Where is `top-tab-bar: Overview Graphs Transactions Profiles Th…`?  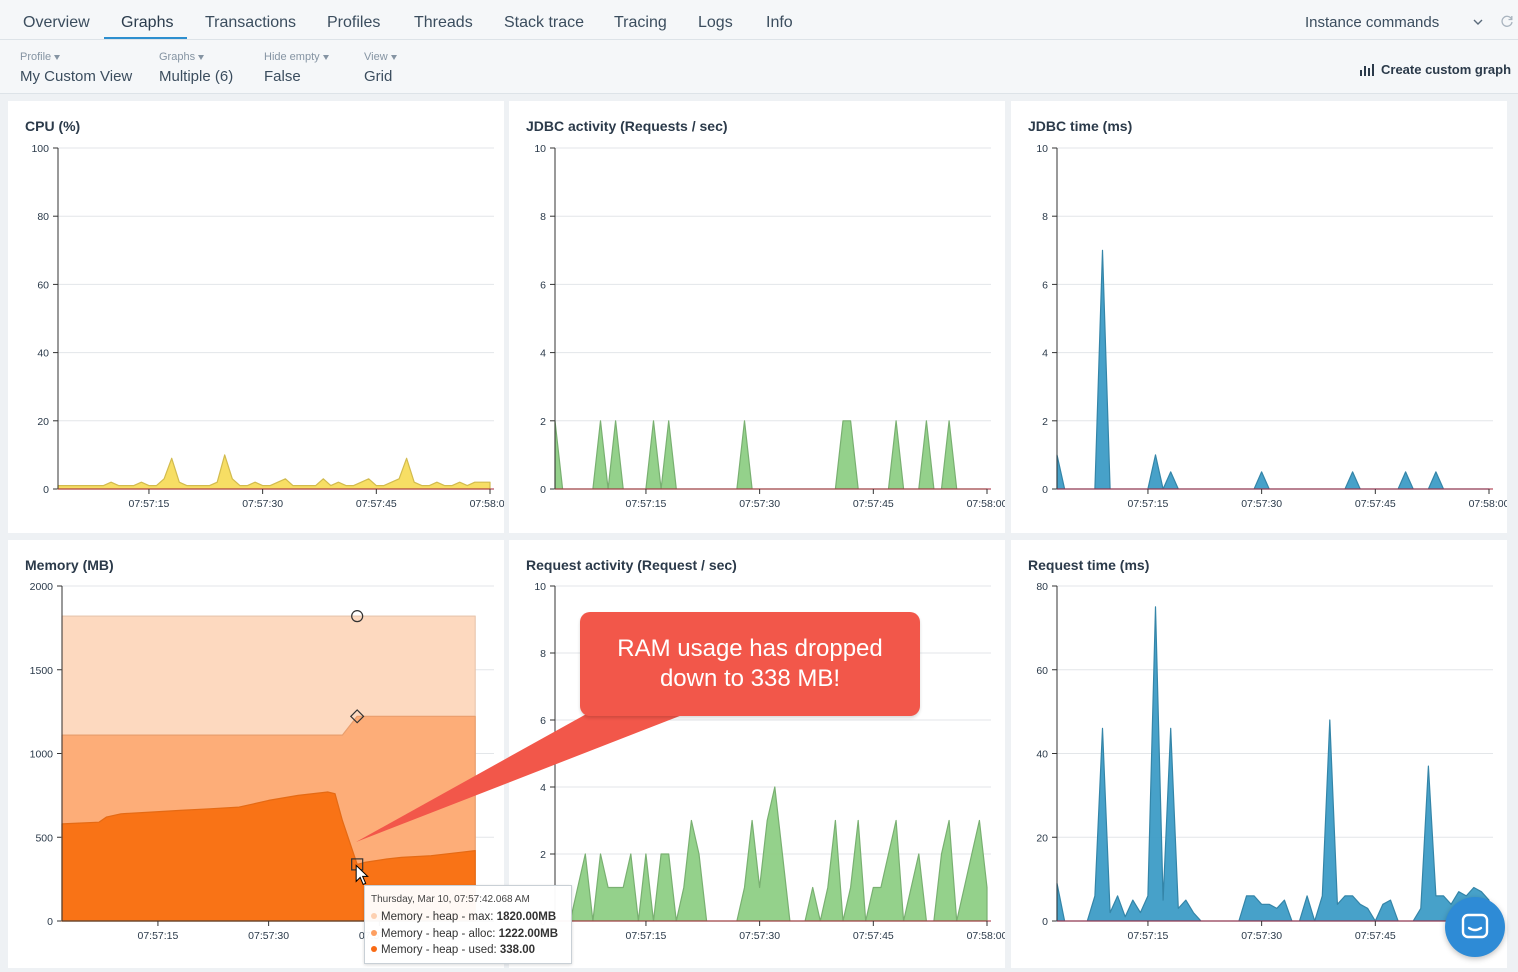
top-tab-bar: Overview Graphs Transactions Profiles Th… is located at coordinates (759, 20).